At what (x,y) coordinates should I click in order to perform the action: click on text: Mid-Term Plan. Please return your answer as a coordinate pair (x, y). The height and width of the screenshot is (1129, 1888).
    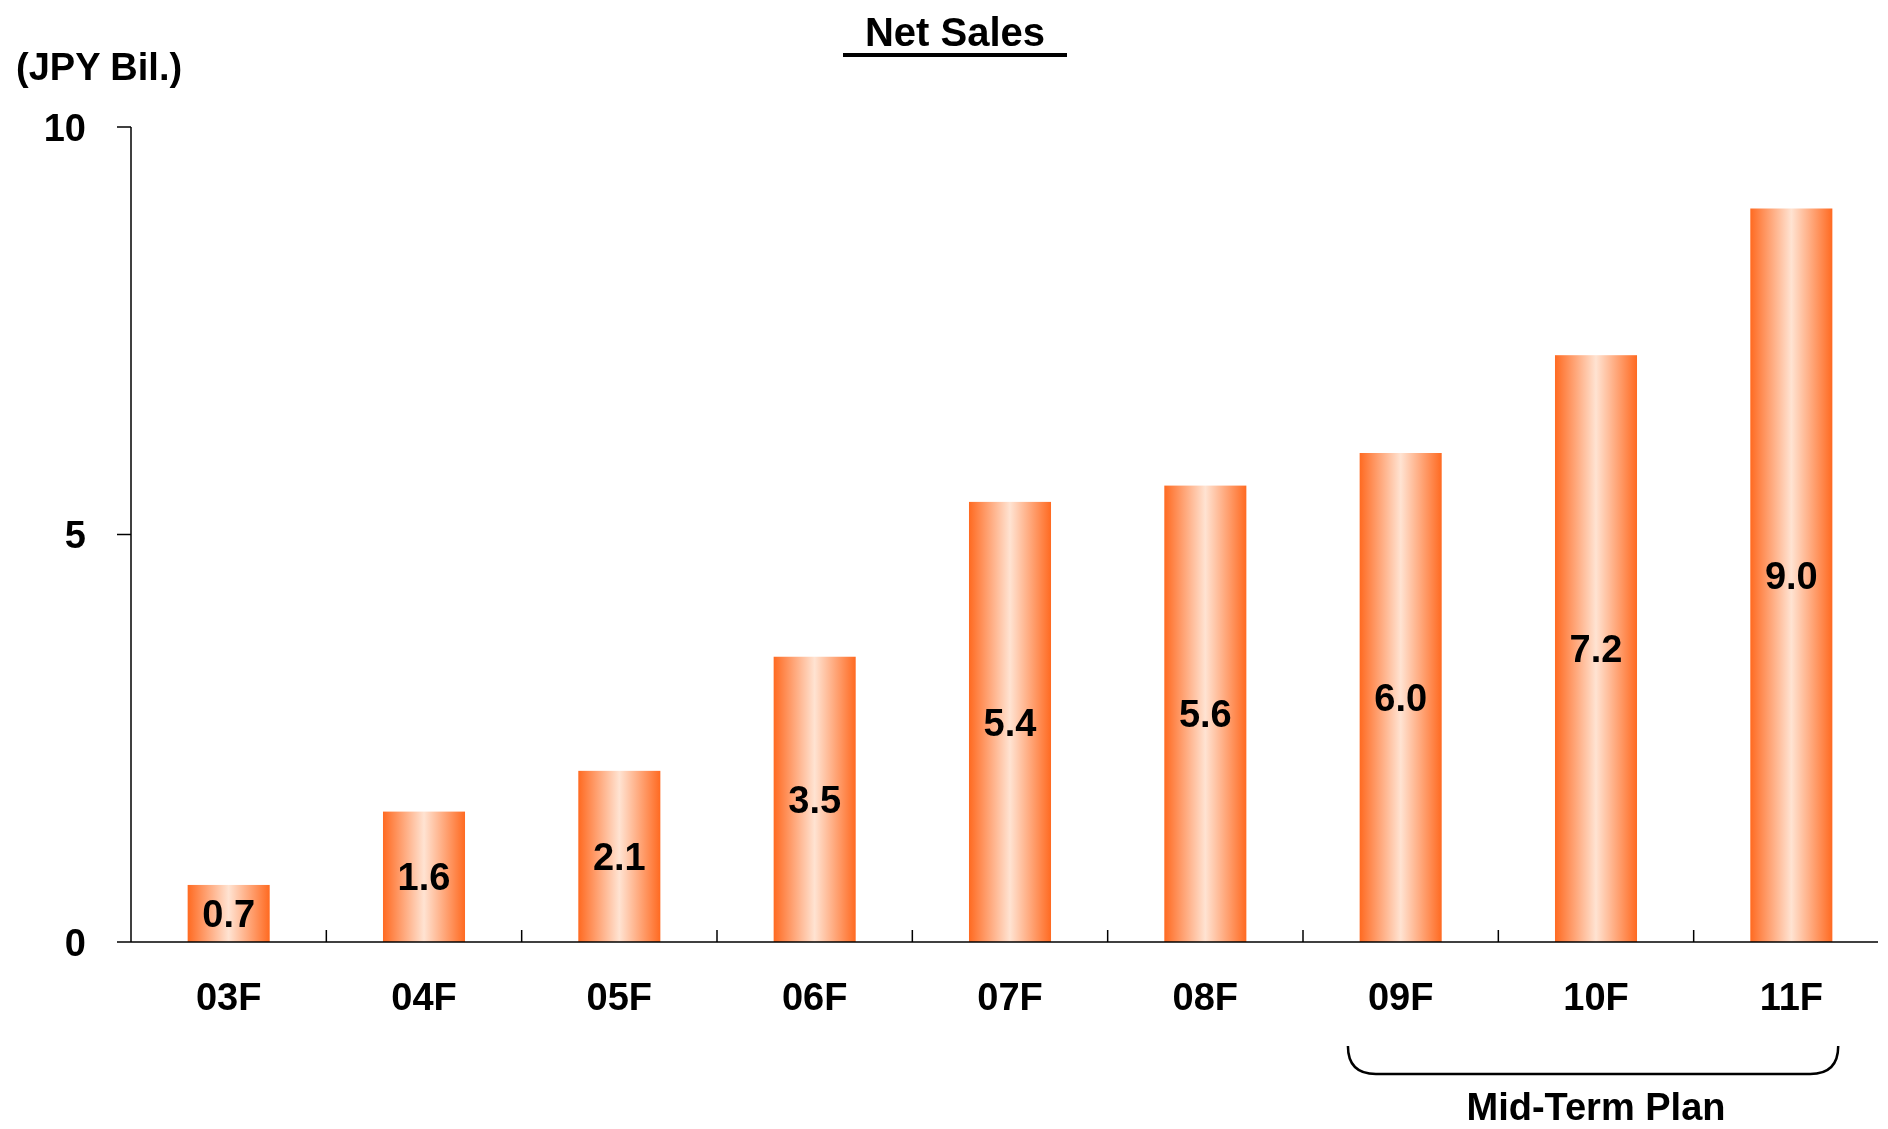
    Looking at the image, I should click on (1596, 1107).